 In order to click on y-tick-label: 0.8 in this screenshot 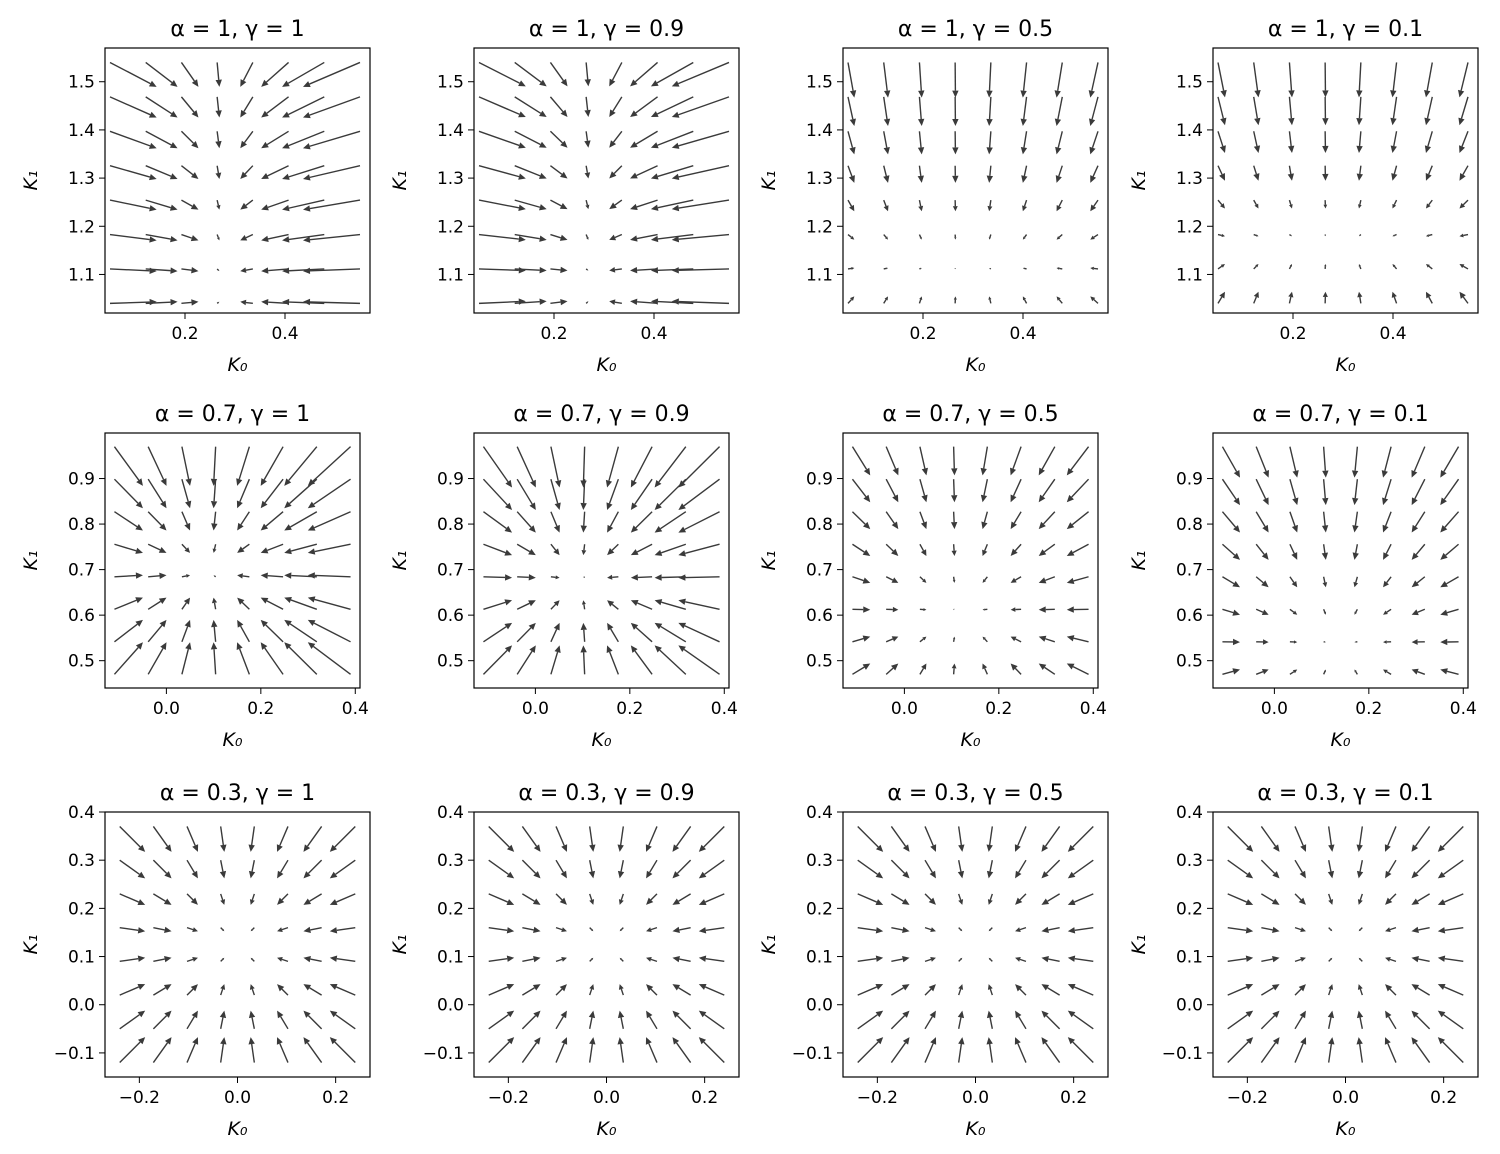, I will do `click(819, 525)`.